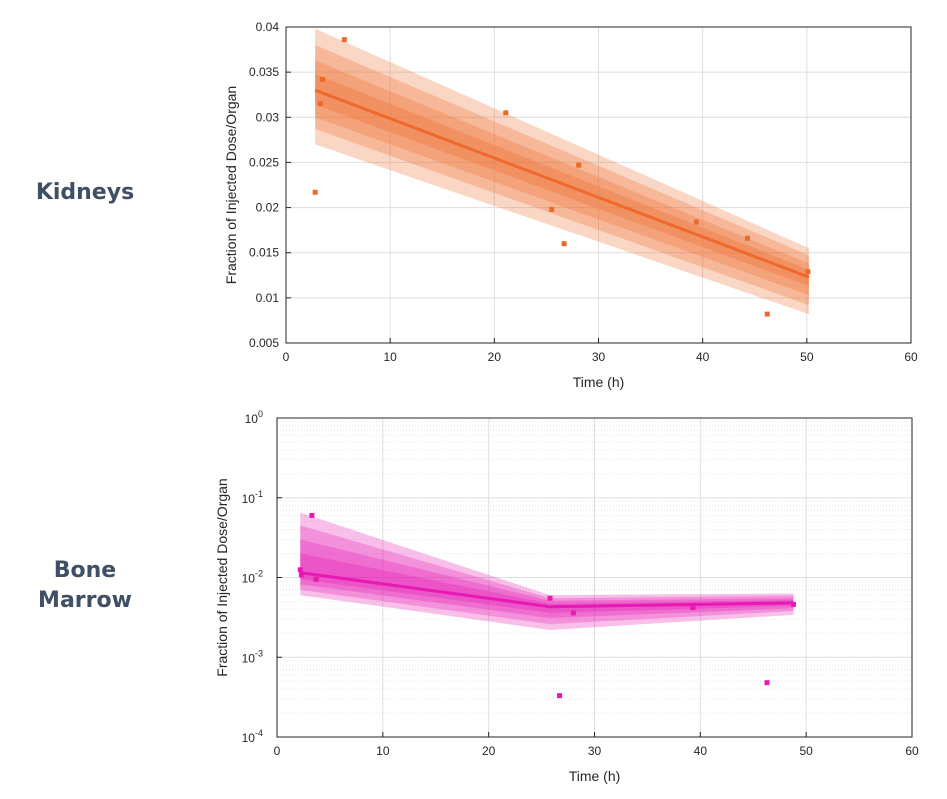 The height and width of the screenshot is (799, 947). Describe the element at coordinates (268, 298) in the screenshot. I see `kidneys-y-tick-label: 0.01` at that location.